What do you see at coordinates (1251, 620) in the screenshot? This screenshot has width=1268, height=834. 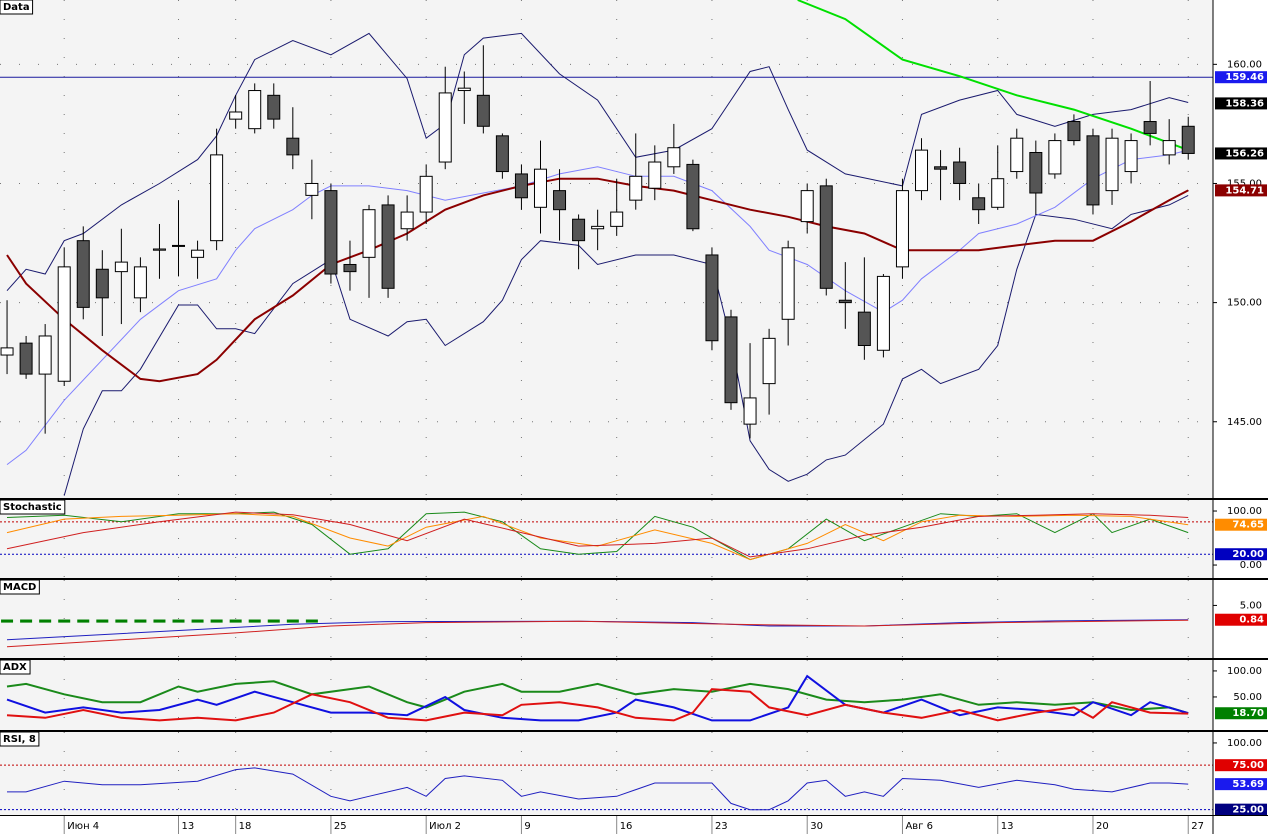 I see `price-badge-label: 0.84` at bounding box center [1251, 620].